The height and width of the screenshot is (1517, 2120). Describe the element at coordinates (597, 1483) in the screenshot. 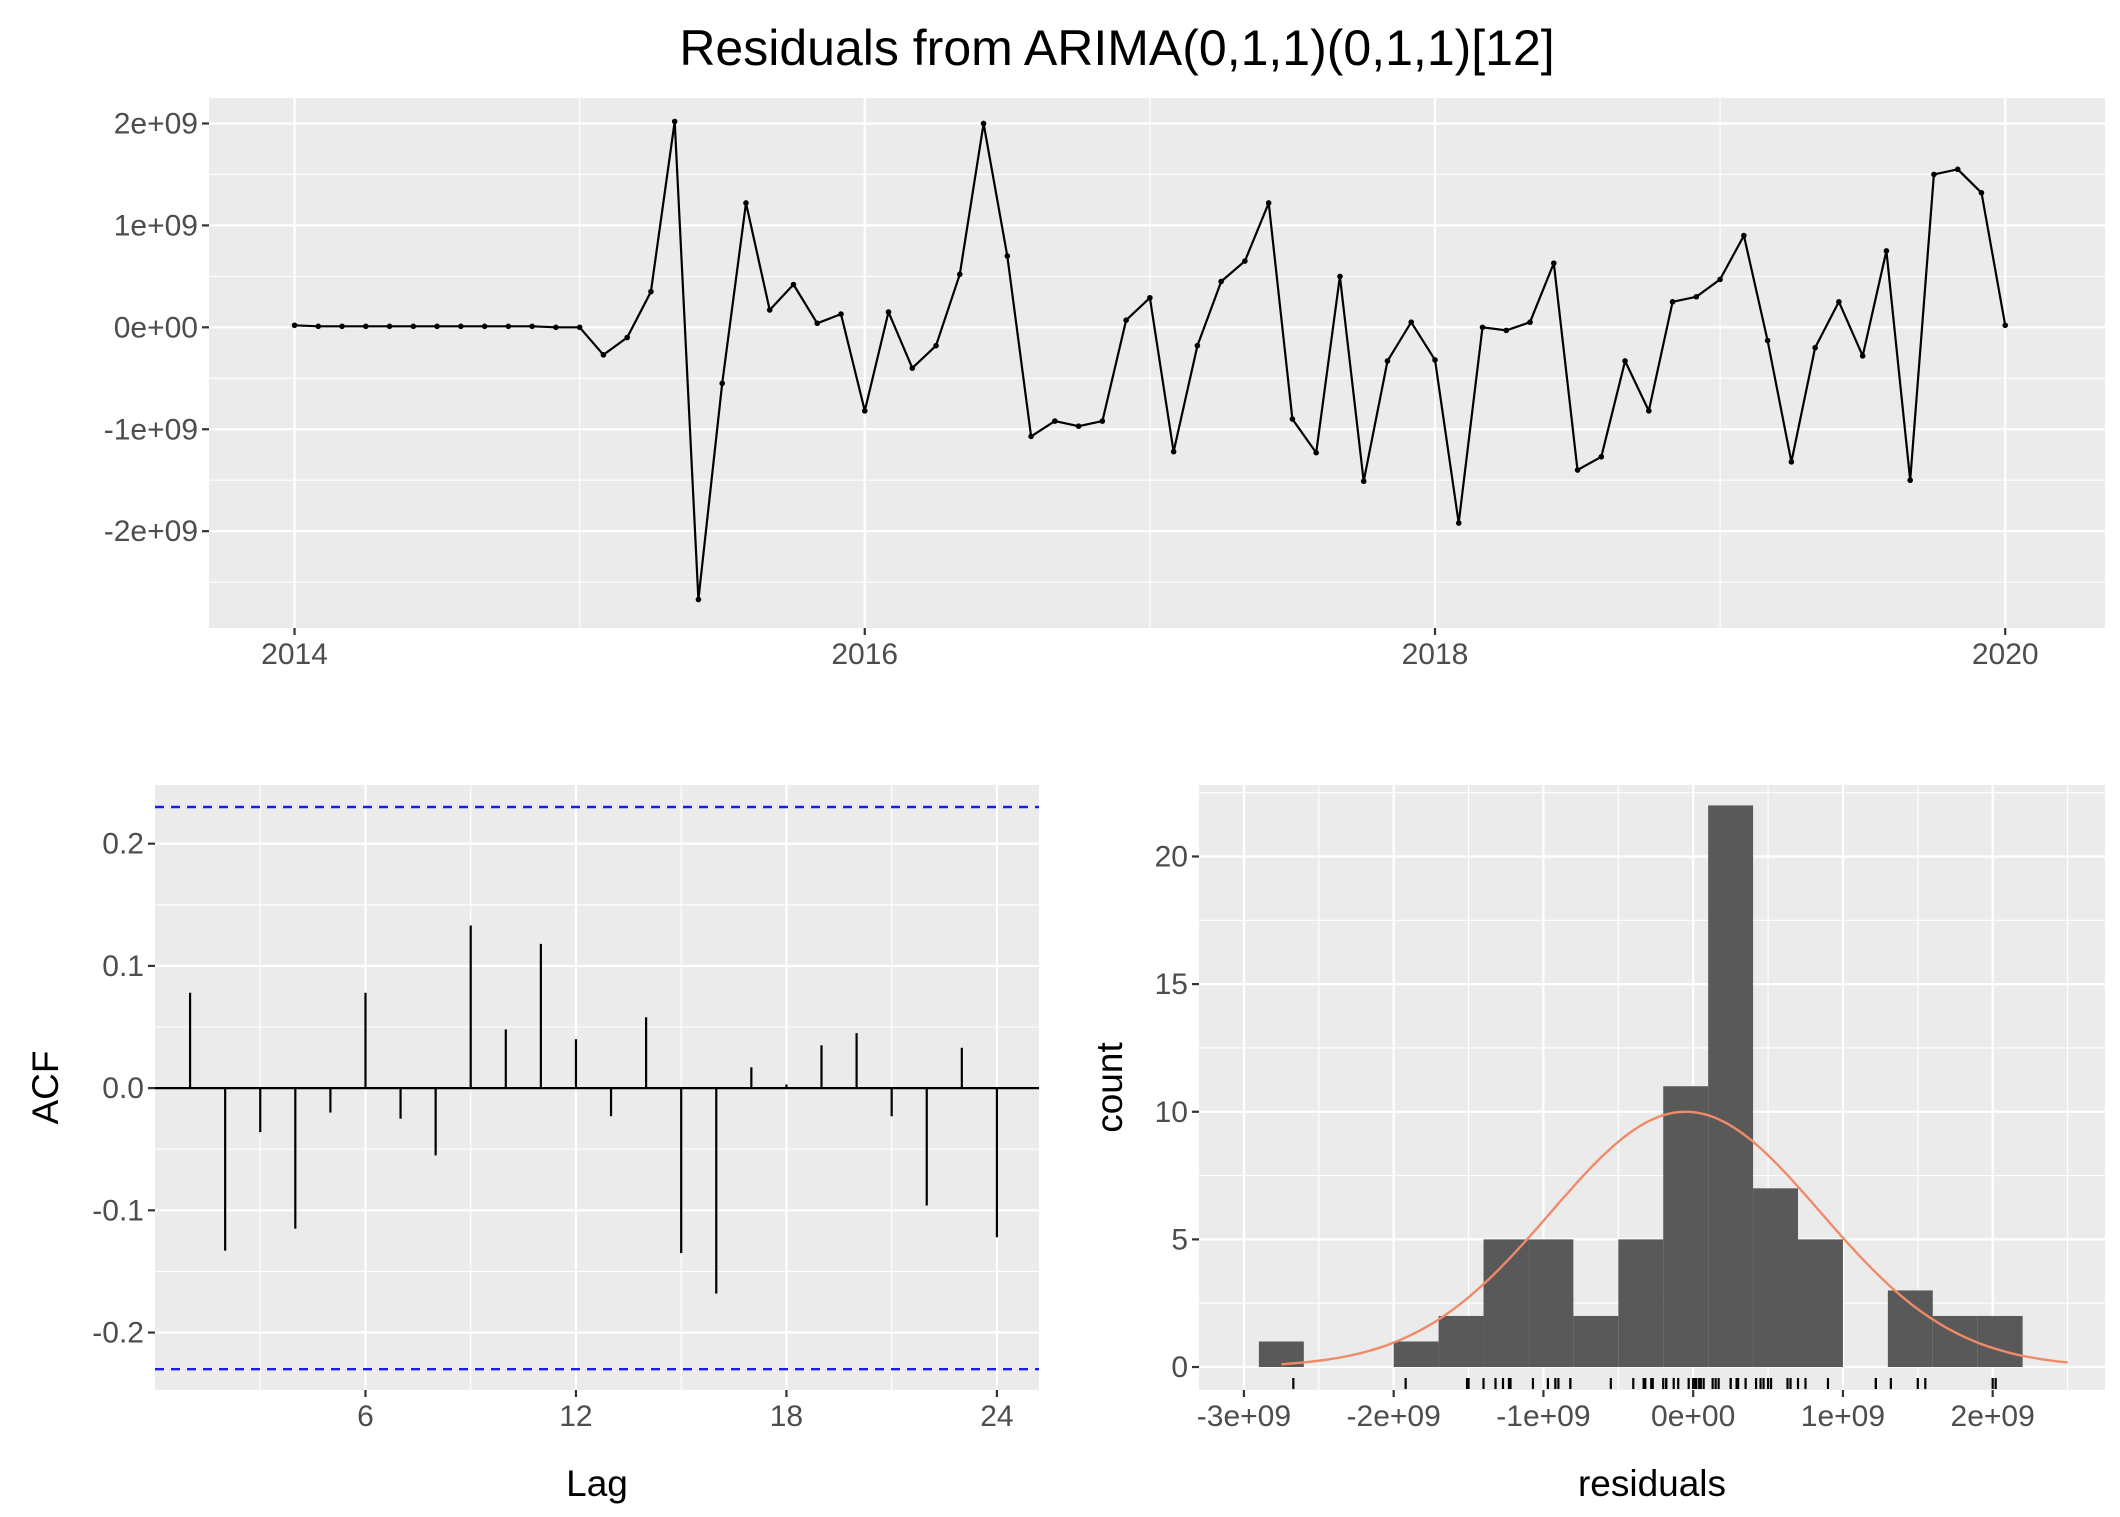

I see `x-axis-title: Lag` at that location.